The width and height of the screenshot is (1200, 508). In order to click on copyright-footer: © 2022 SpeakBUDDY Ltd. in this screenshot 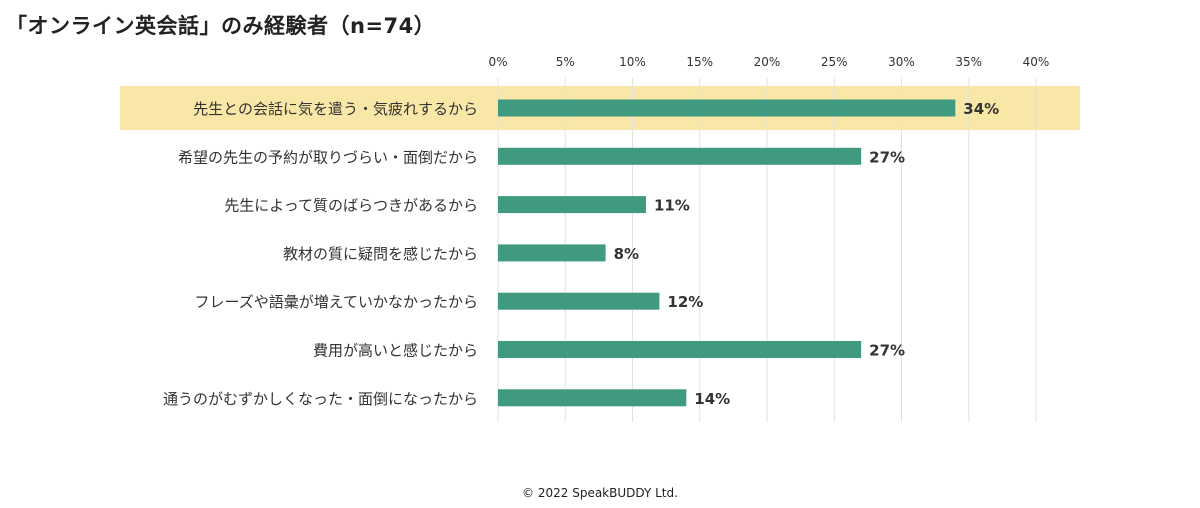, I will do `click(600, 493)`.